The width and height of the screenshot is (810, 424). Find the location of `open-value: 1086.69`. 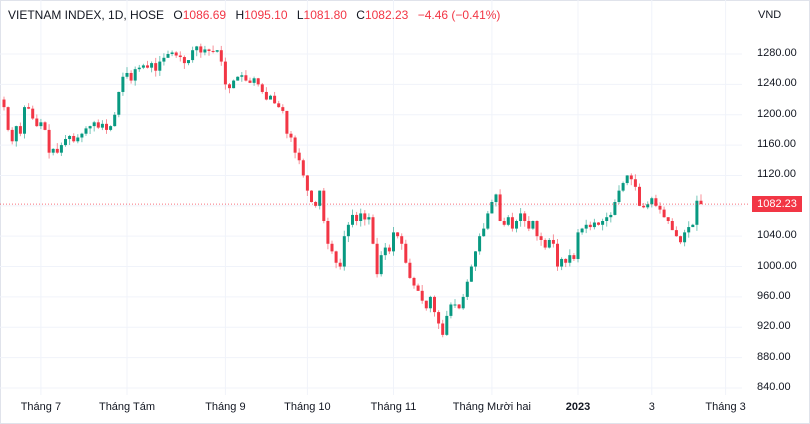

open-value: 1086.69 is located at coordinates (204, 15).